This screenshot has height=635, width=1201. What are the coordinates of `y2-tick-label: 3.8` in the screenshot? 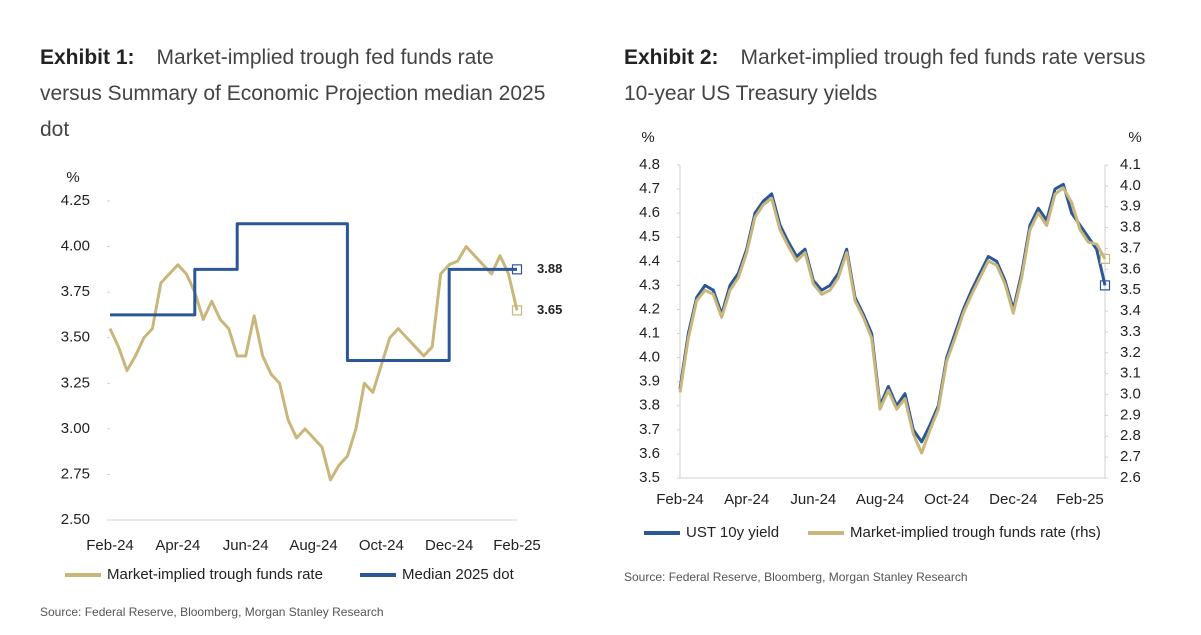 It's located at (1130, 227).